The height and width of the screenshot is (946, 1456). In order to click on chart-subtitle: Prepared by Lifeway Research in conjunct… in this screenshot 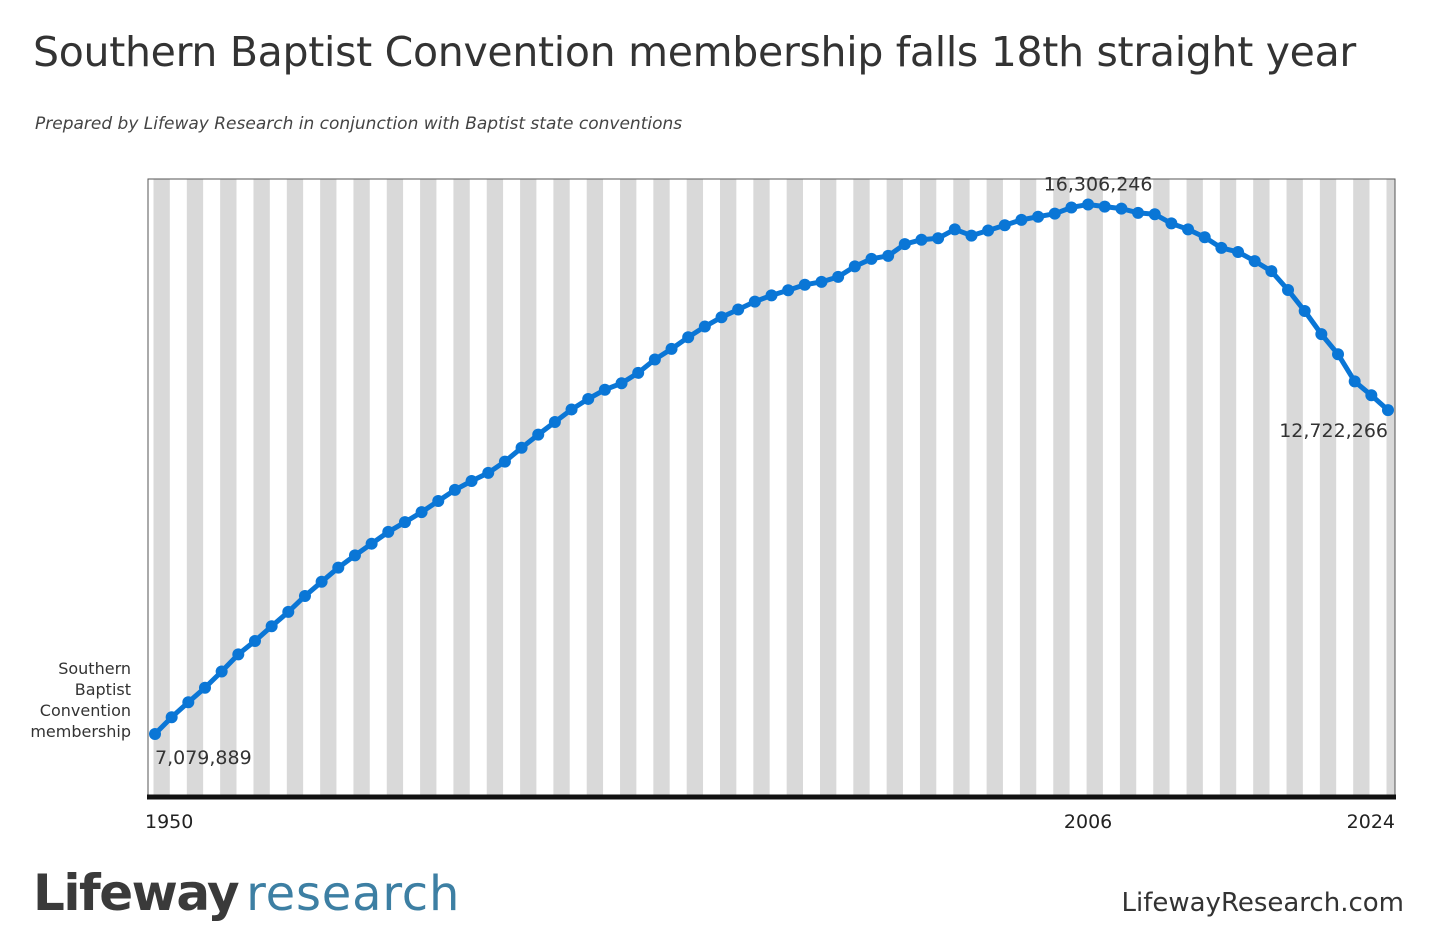, I will do `click(359, 124)`.